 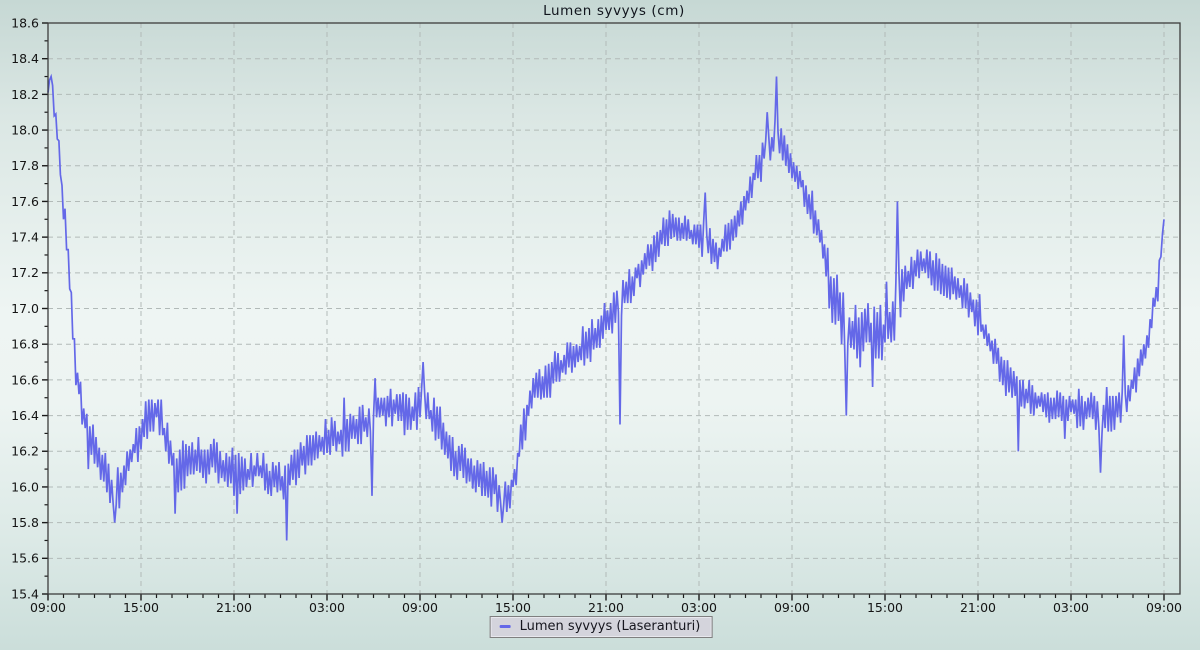 I want to click on y-tick-label: 18.4, so click(x=25, y=58).